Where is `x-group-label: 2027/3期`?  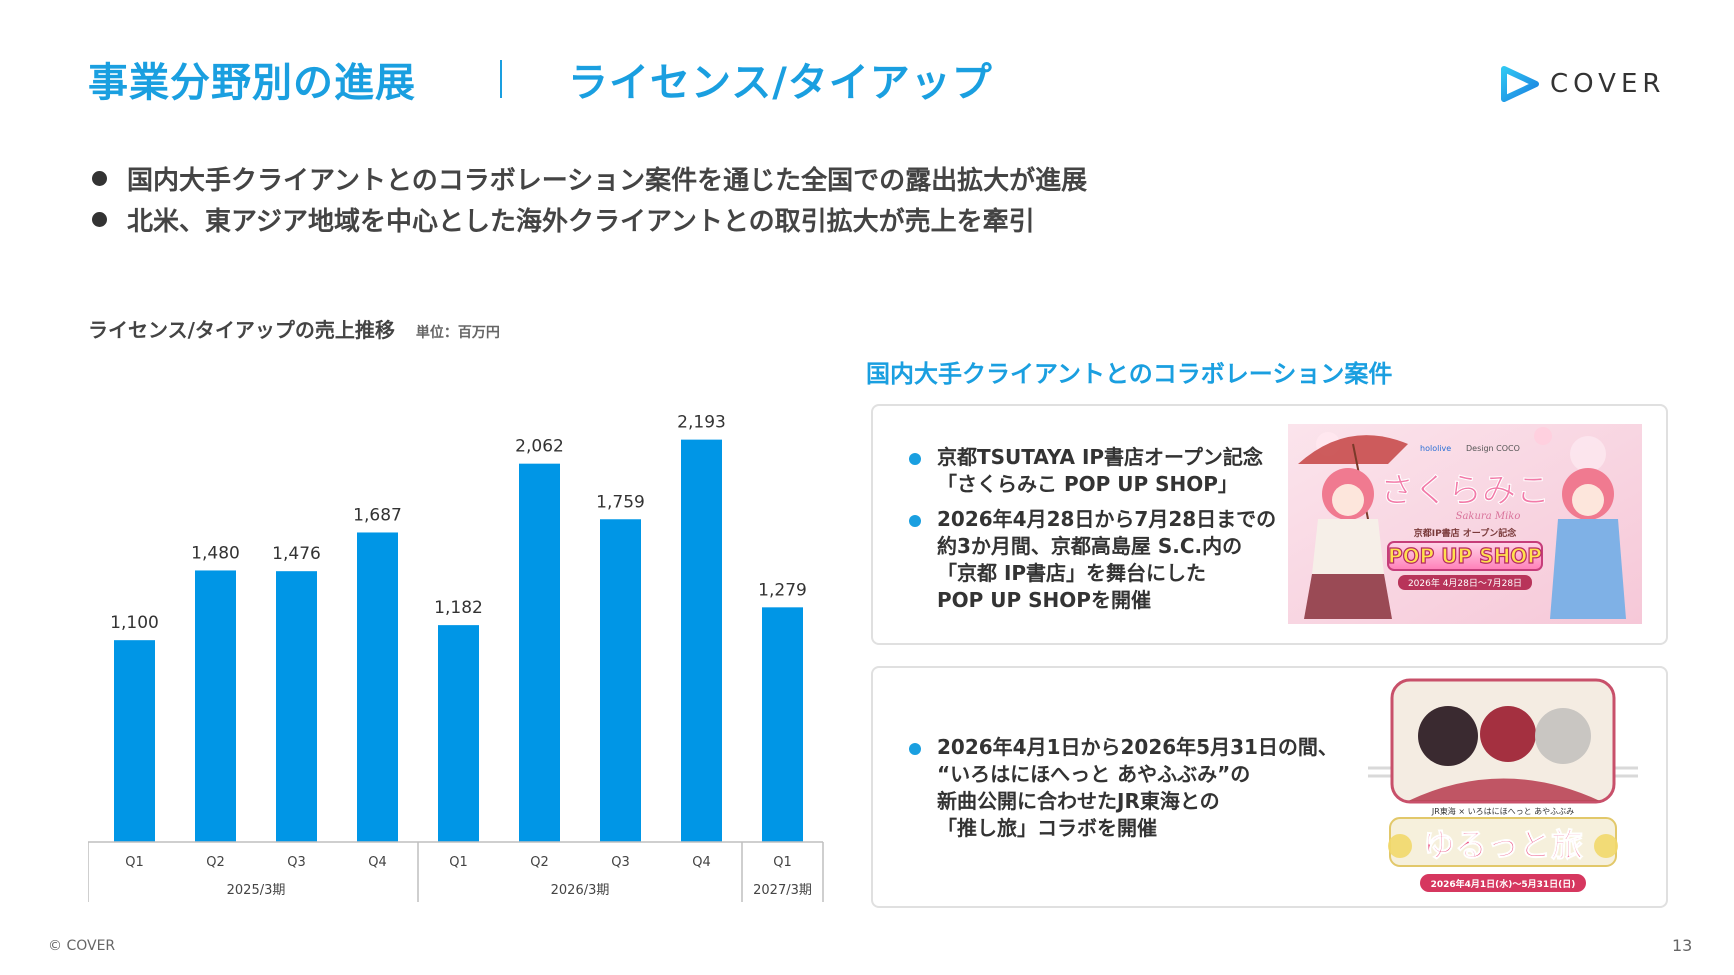 x-group-label: 2027/3期 is located at coordinates (782, 890).